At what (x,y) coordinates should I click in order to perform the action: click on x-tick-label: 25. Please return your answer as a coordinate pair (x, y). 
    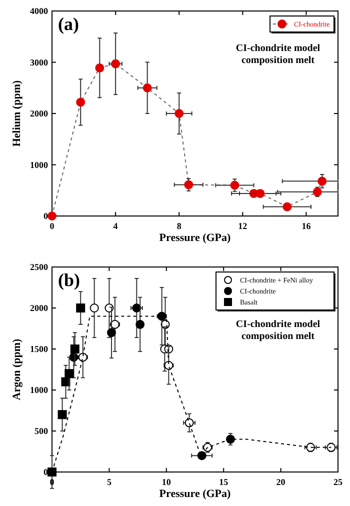
    Looking at the image, I should click on (338, 482).